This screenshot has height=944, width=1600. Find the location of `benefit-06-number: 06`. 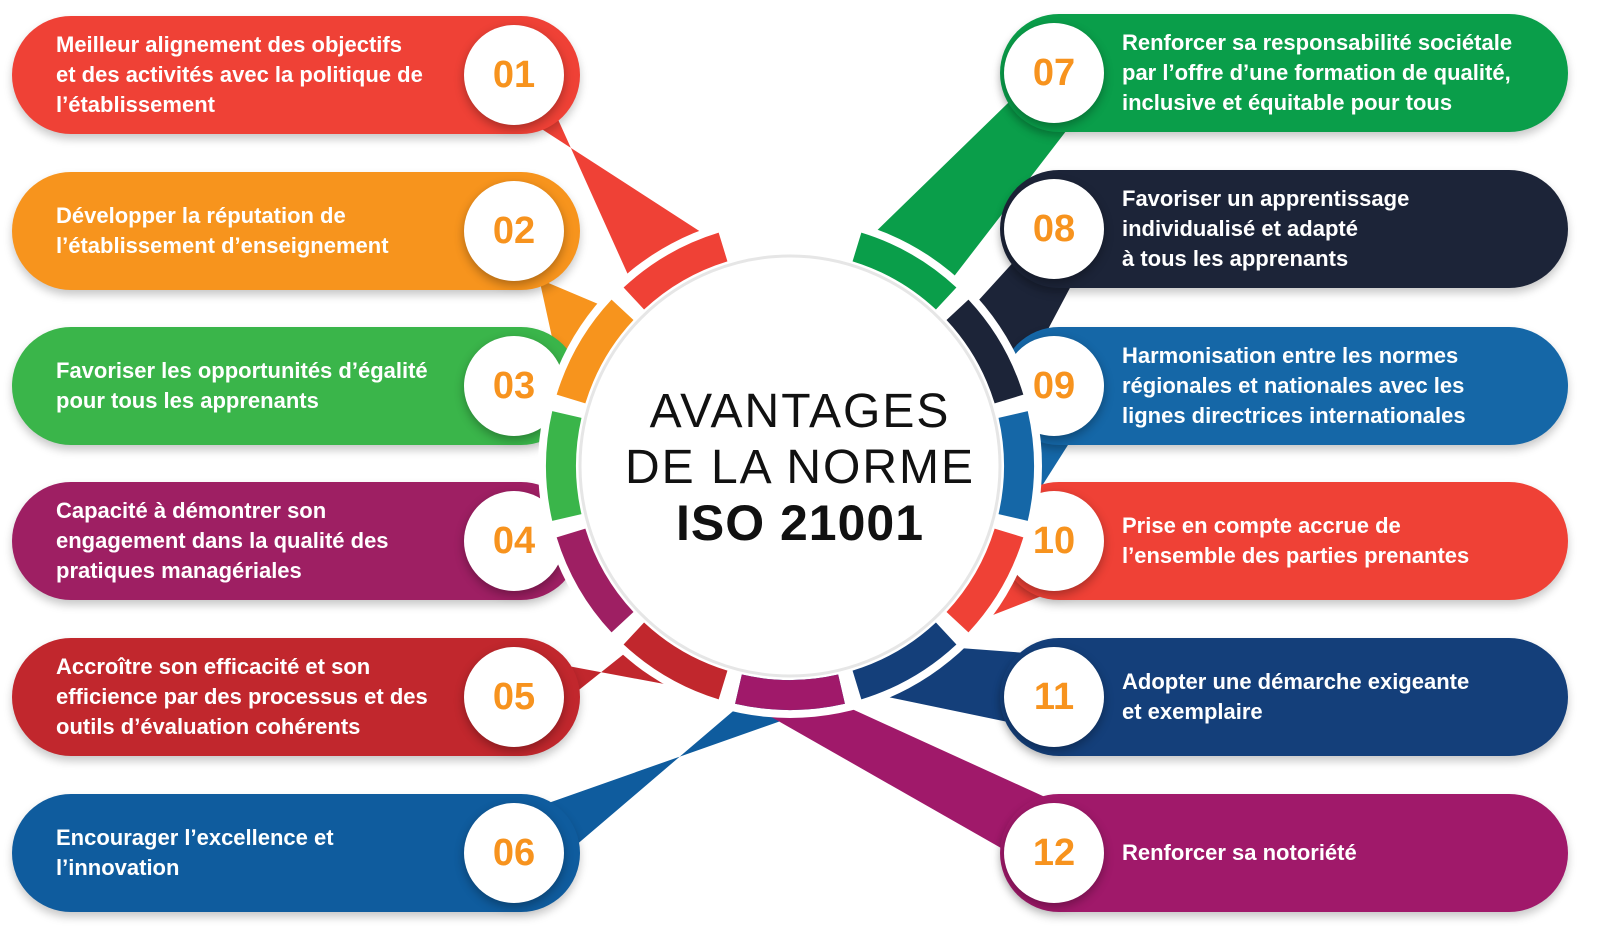

benefit-06-number: 06 is located at coordinates (514, 853).